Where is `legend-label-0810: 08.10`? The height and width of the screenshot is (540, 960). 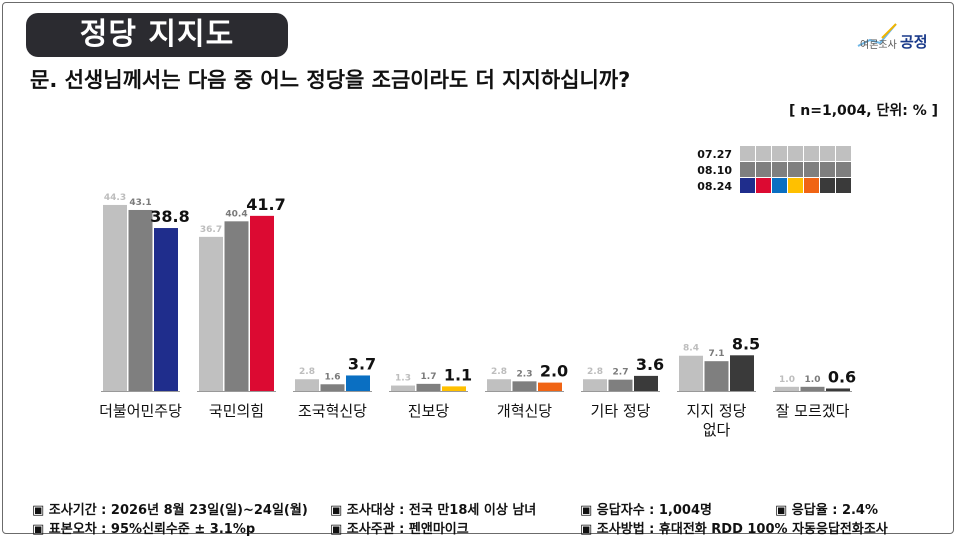
legend-label-0810: 08.10 is located at coordinates (714, 170).